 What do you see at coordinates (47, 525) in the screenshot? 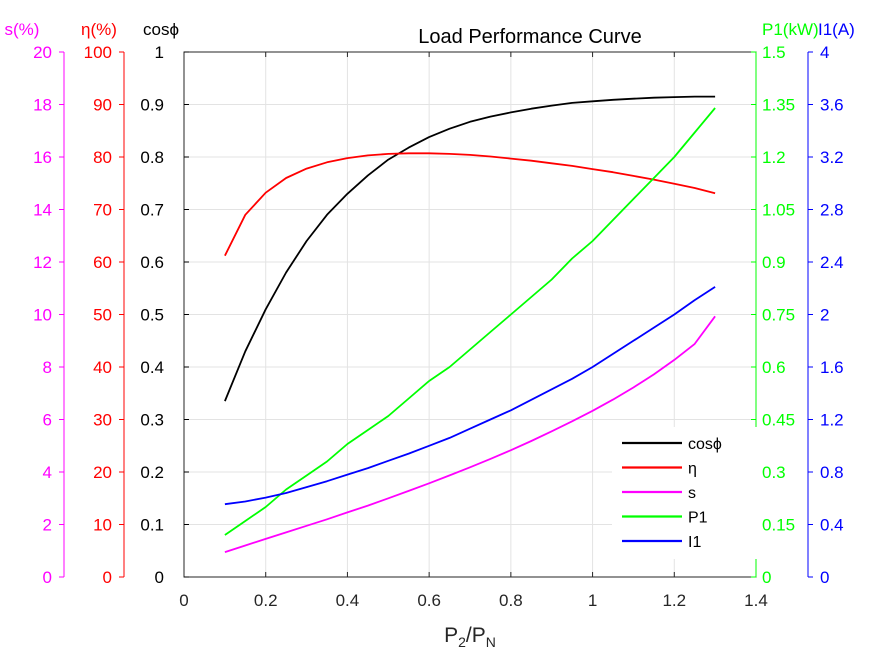
I see `y-tick-label-s: 2` at bounding box center [47, 525].